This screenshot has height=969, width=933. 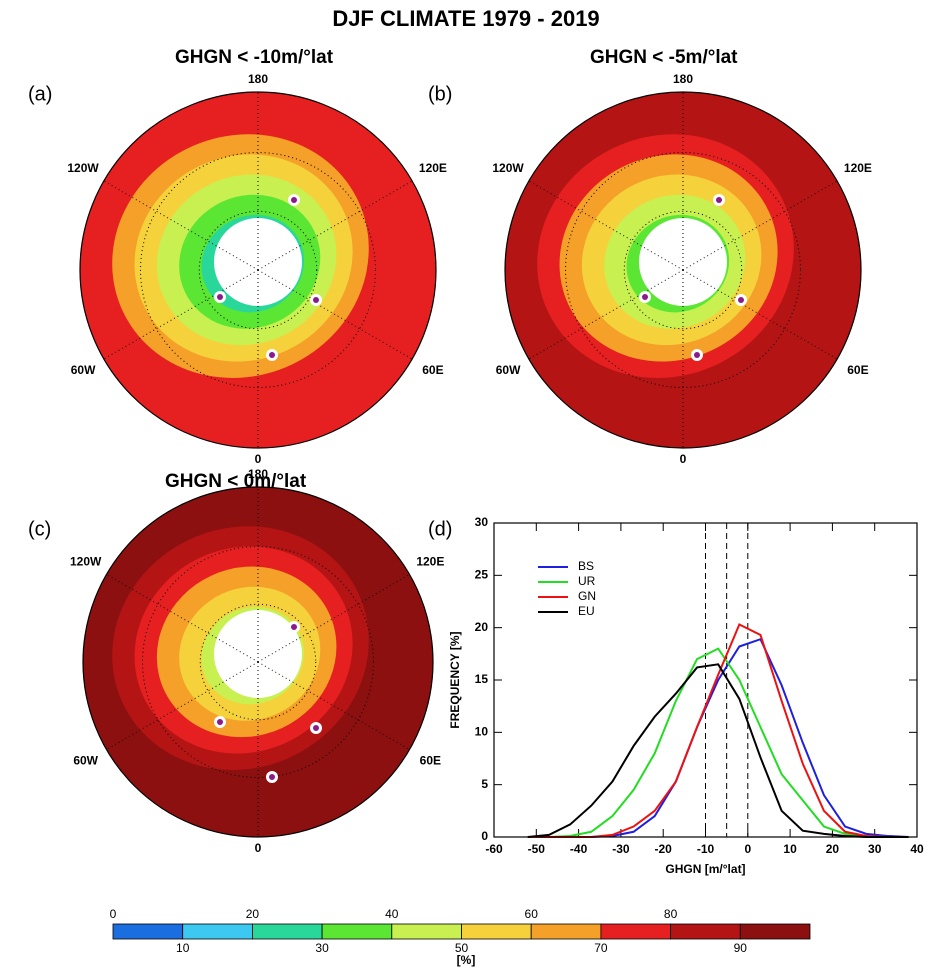 I want to click on x-tick-label: 20, so click(x=833, y=849).